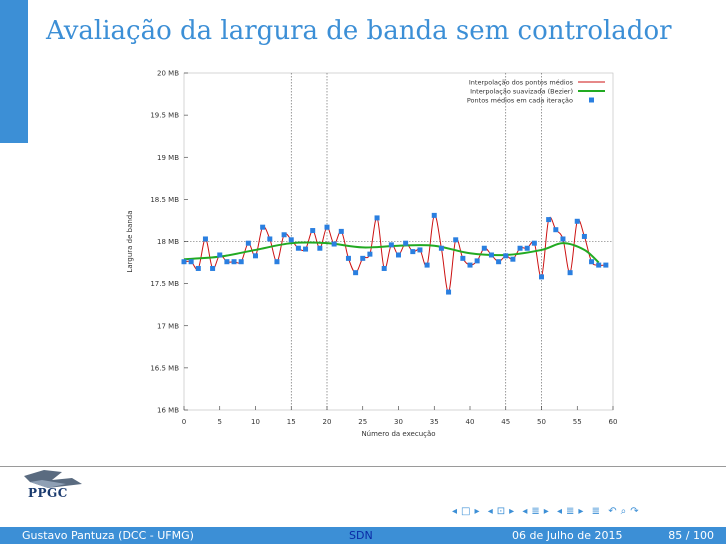 This screenshot has height=544, width=726. I want to click on y-tick-label: 17 MB, so click(168, 326).